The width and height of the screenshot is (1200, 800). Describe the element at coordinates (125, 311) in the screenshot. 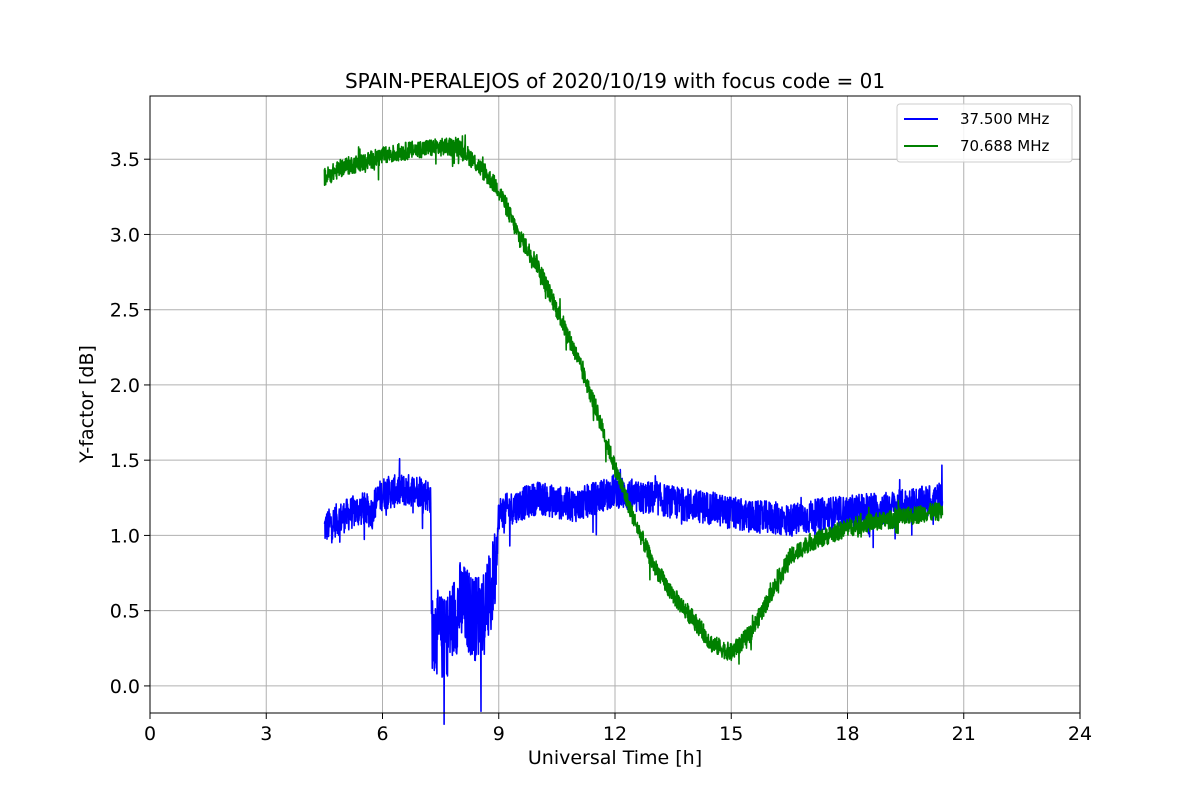

I see `y-tick-label: 2.5` at that location.